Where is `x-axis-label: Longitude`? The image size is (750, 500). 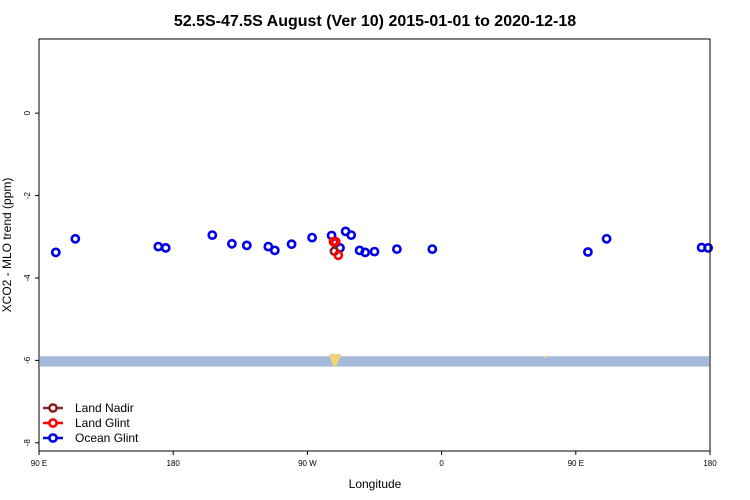
x-axis-label: Longitude is located at coordinates (375, 484).